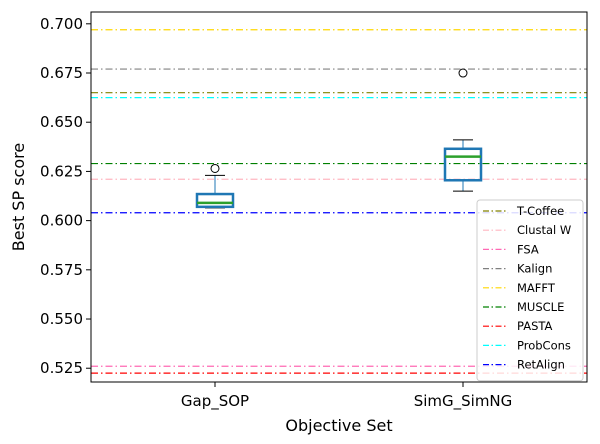 This screenshot has height=444, width=600. I want to click on legend-label: MUSCLE, so click(540, 307).